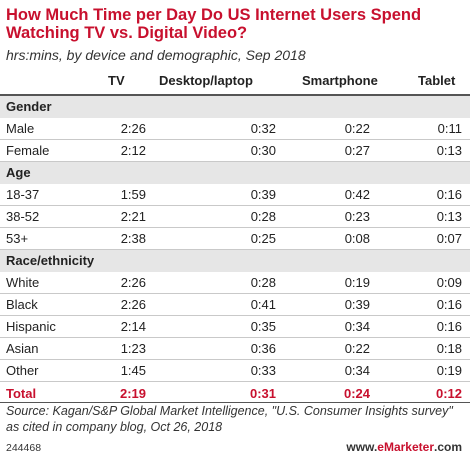 The image size is (470, 460). I want to click on table-cell: 1:59, so click(133, 194).